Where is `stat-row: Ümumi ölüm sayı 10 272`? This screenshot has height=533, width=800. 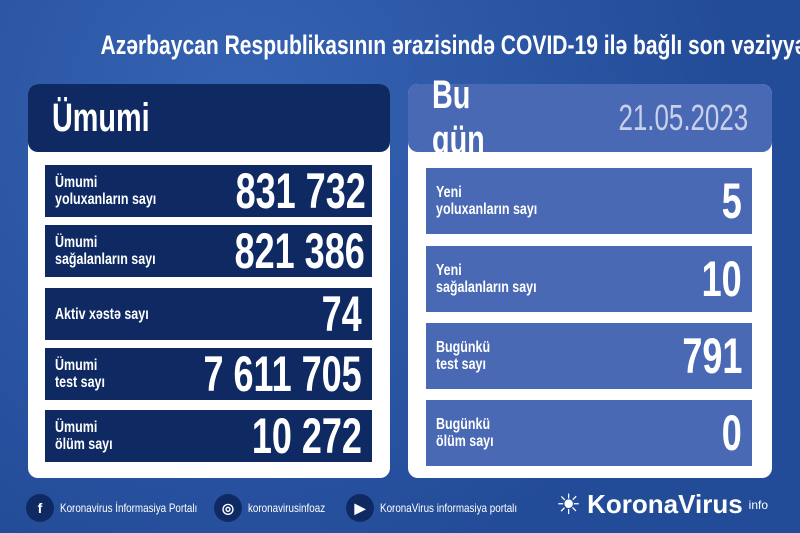 stat-row: Ümumi ölüm sayı 10 272 is located at coordinates (208, 436).